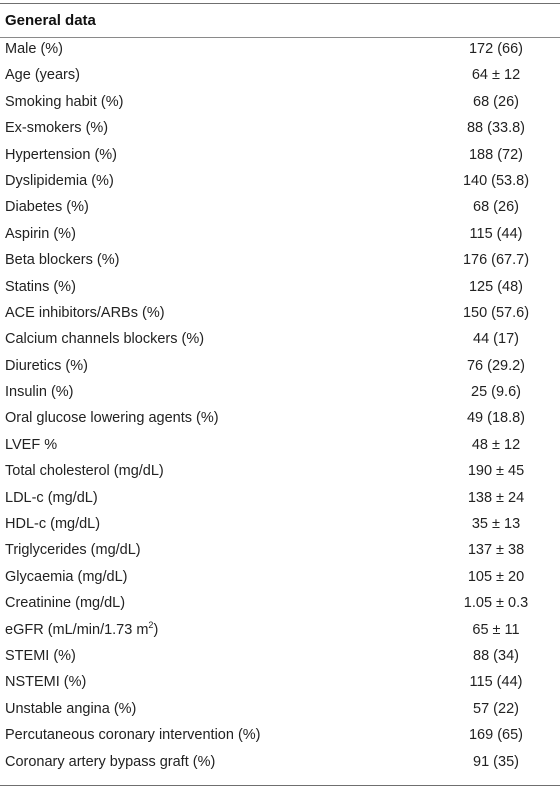 This screenshot has height=789, width=560. Describe the element at coordinates (280, 236) in the screenshot. I see `table-row: Aspirin (%) 115 (44)` at that location.